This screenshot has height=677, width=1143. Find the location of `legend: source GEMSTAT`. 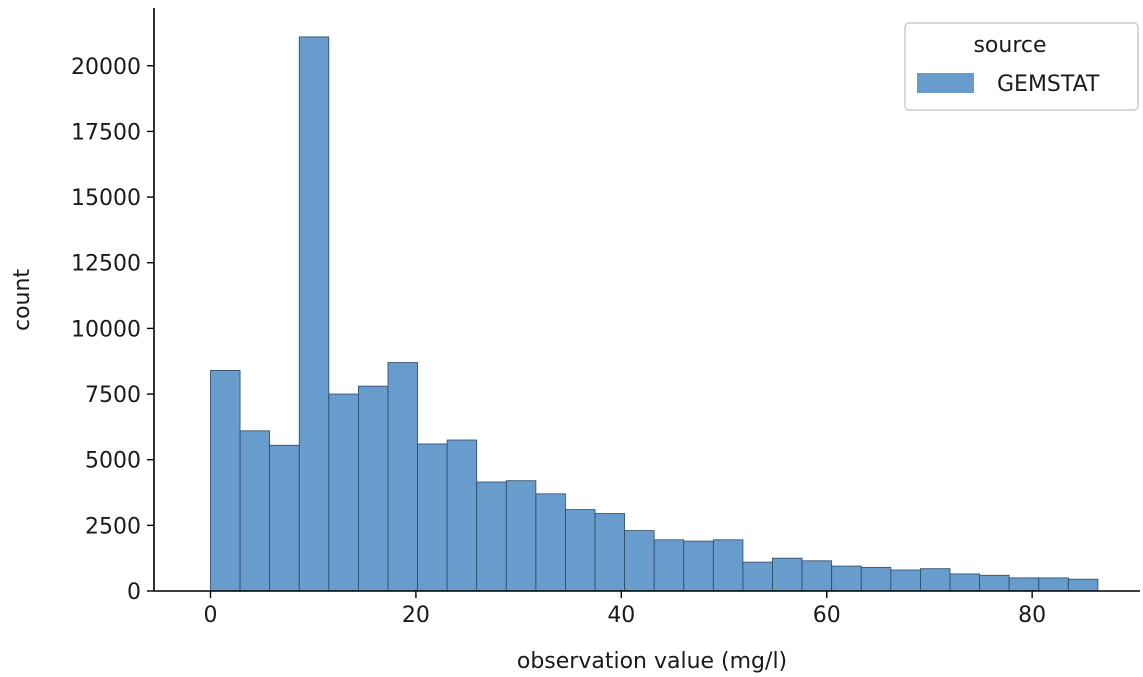

legend: source GEMSTAT is located at coordinates (1021, 66).